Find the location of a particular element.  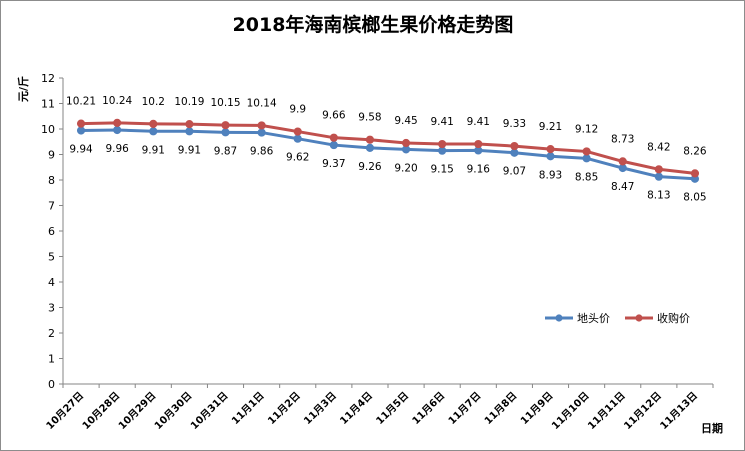

data-label: 9.87 is located at coordinates (225, 151).